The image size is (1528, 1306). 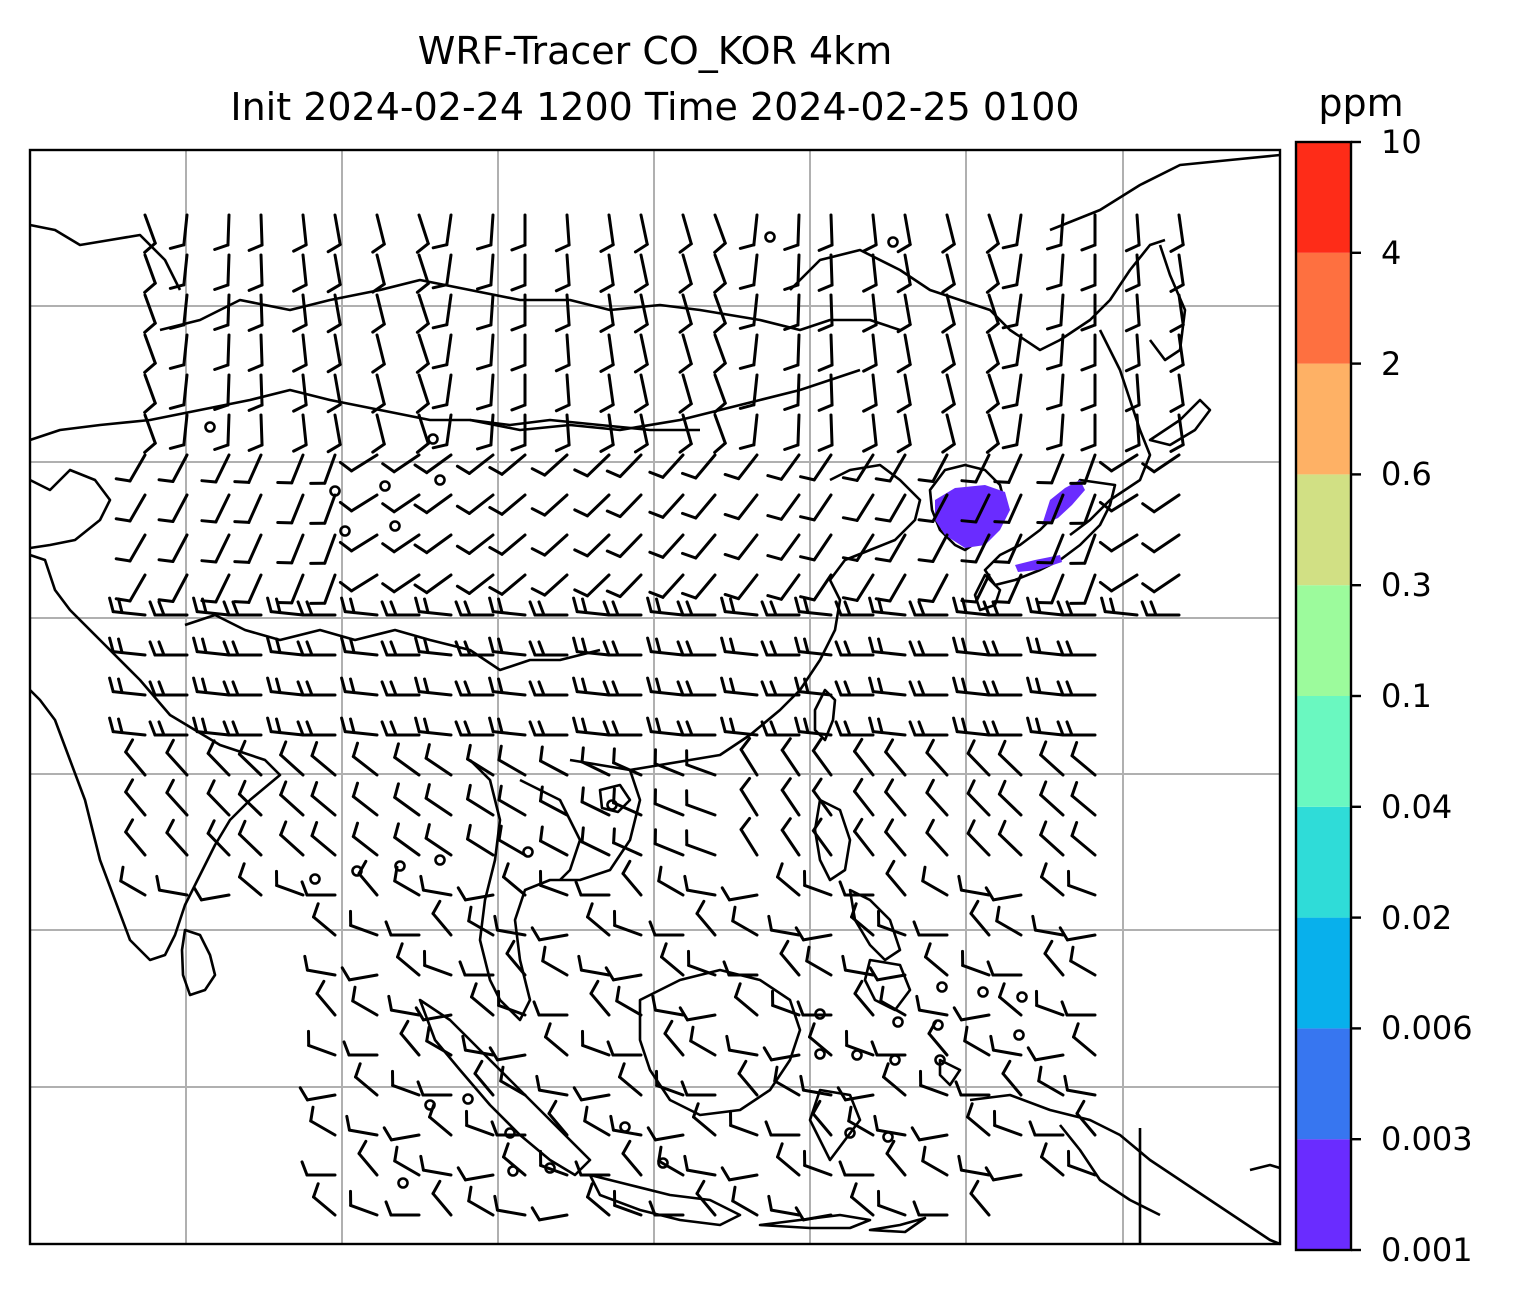 What do you see at coordinates (105, 257) in the screenshot?
I see `west-edge-coast` at bounding box center [105, 257].